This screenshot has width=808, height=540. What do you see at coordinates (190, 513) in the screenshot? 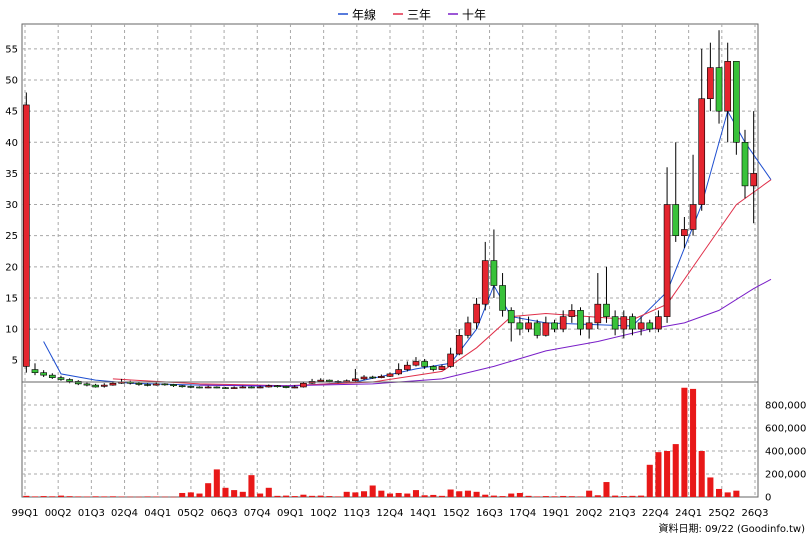
I see `x-tick-label: 05Q2` at bounding box center [190, 513].